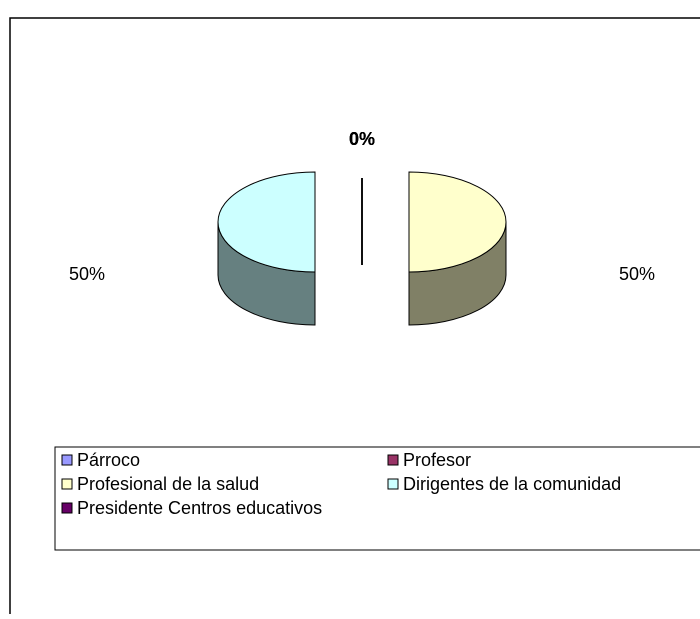 This screenshot has height=619, width=700. What do you see at coordinates (362, 139) in the screenshot?
I see `data-label: 0%` at bounding box center [362, 139].